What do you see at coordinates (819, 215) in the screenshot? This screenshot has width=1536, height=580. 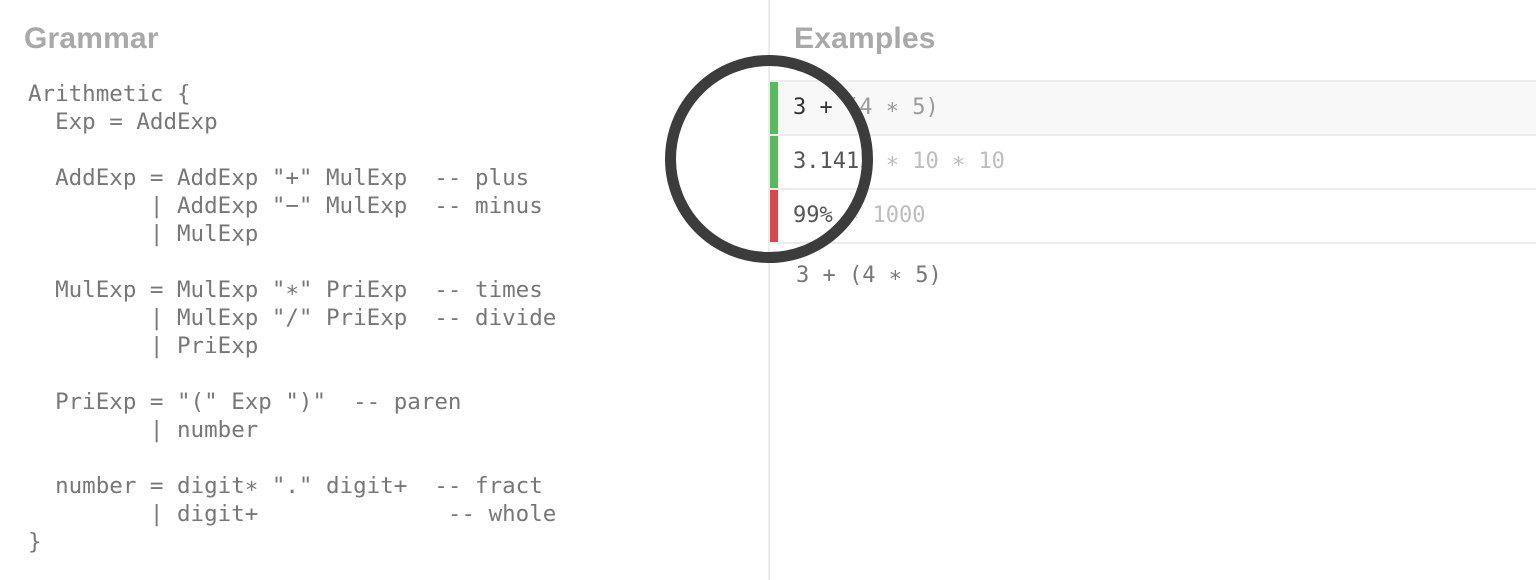 I see `example-matched-text: 99%` at bounding box center [819, 215].